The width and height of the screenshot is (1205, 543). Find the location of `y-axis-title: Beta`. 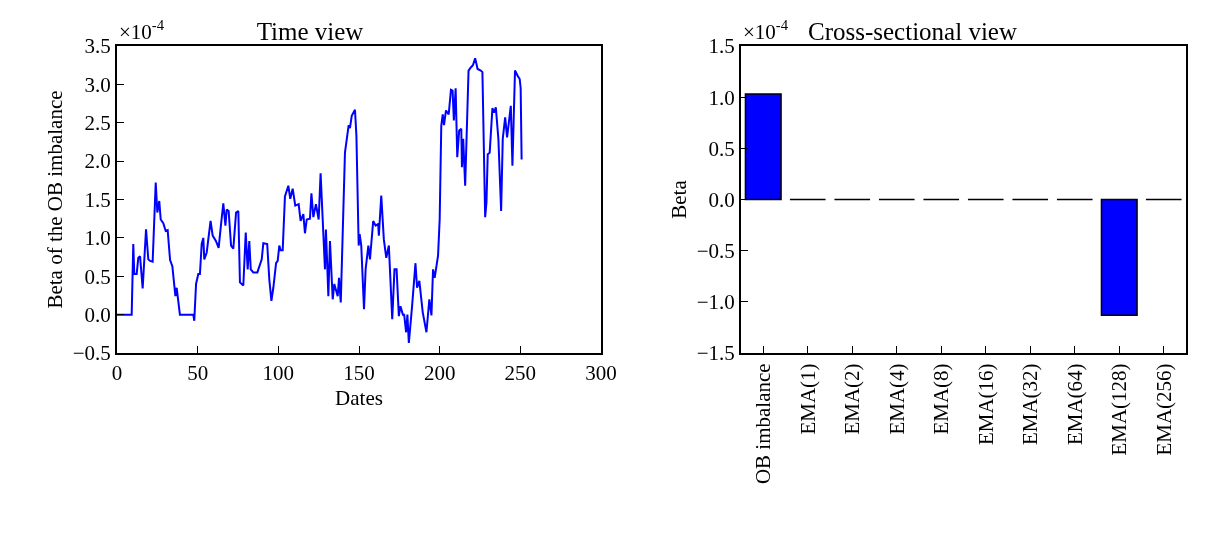

y-axis-title: Beta is located at coordinates (679, 199).